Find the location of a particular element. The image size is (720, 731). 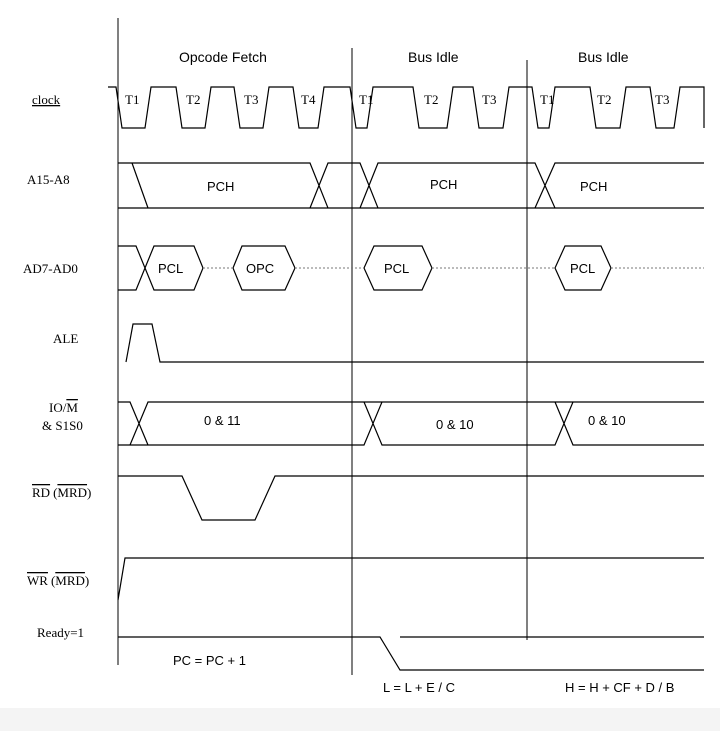

rd-note-bar: MRD is located at coordinates (72, 492).